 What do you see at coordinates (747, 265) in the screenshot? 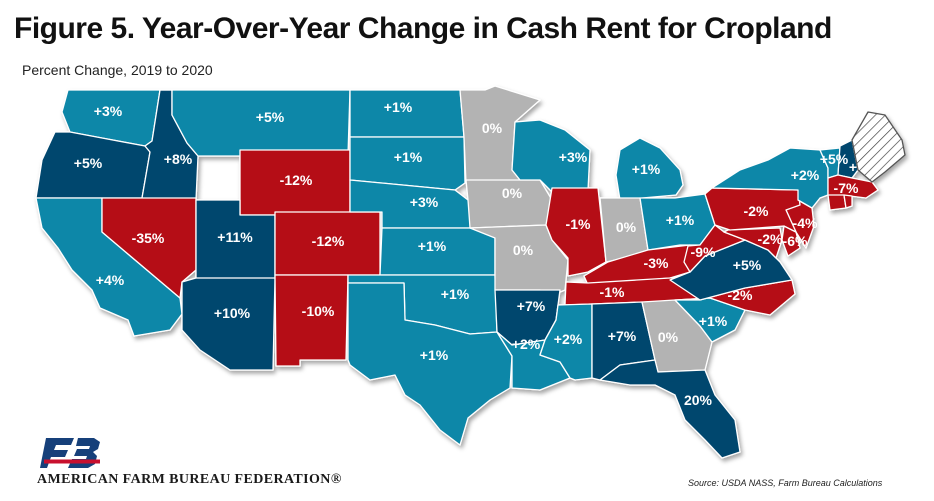
I see `state-label-VA: +5%` at bounding box center [747, 265].